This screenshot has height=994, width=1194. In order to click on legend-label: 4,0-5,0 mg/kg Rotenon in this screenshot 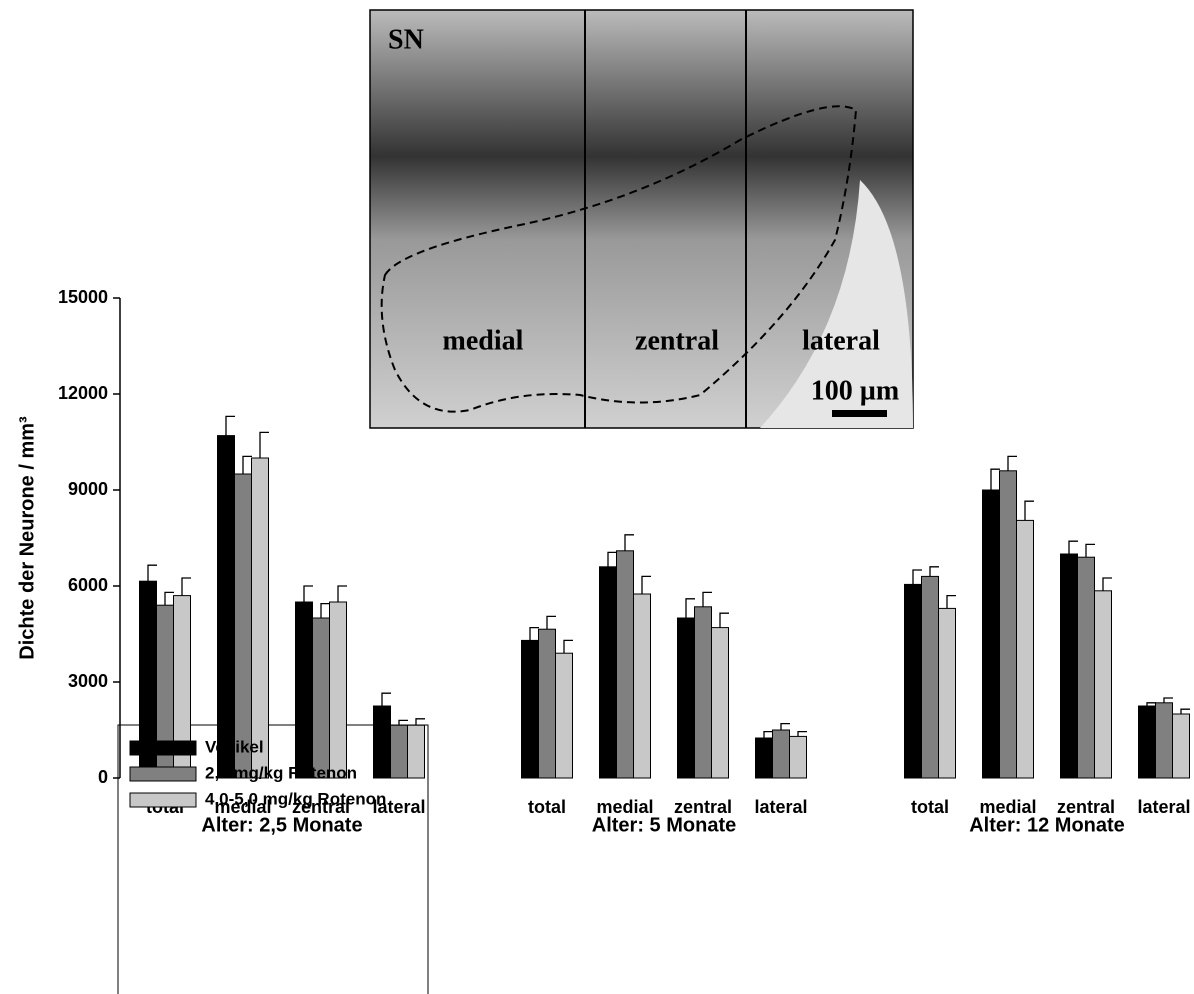, I will do `click(295, 798)`.